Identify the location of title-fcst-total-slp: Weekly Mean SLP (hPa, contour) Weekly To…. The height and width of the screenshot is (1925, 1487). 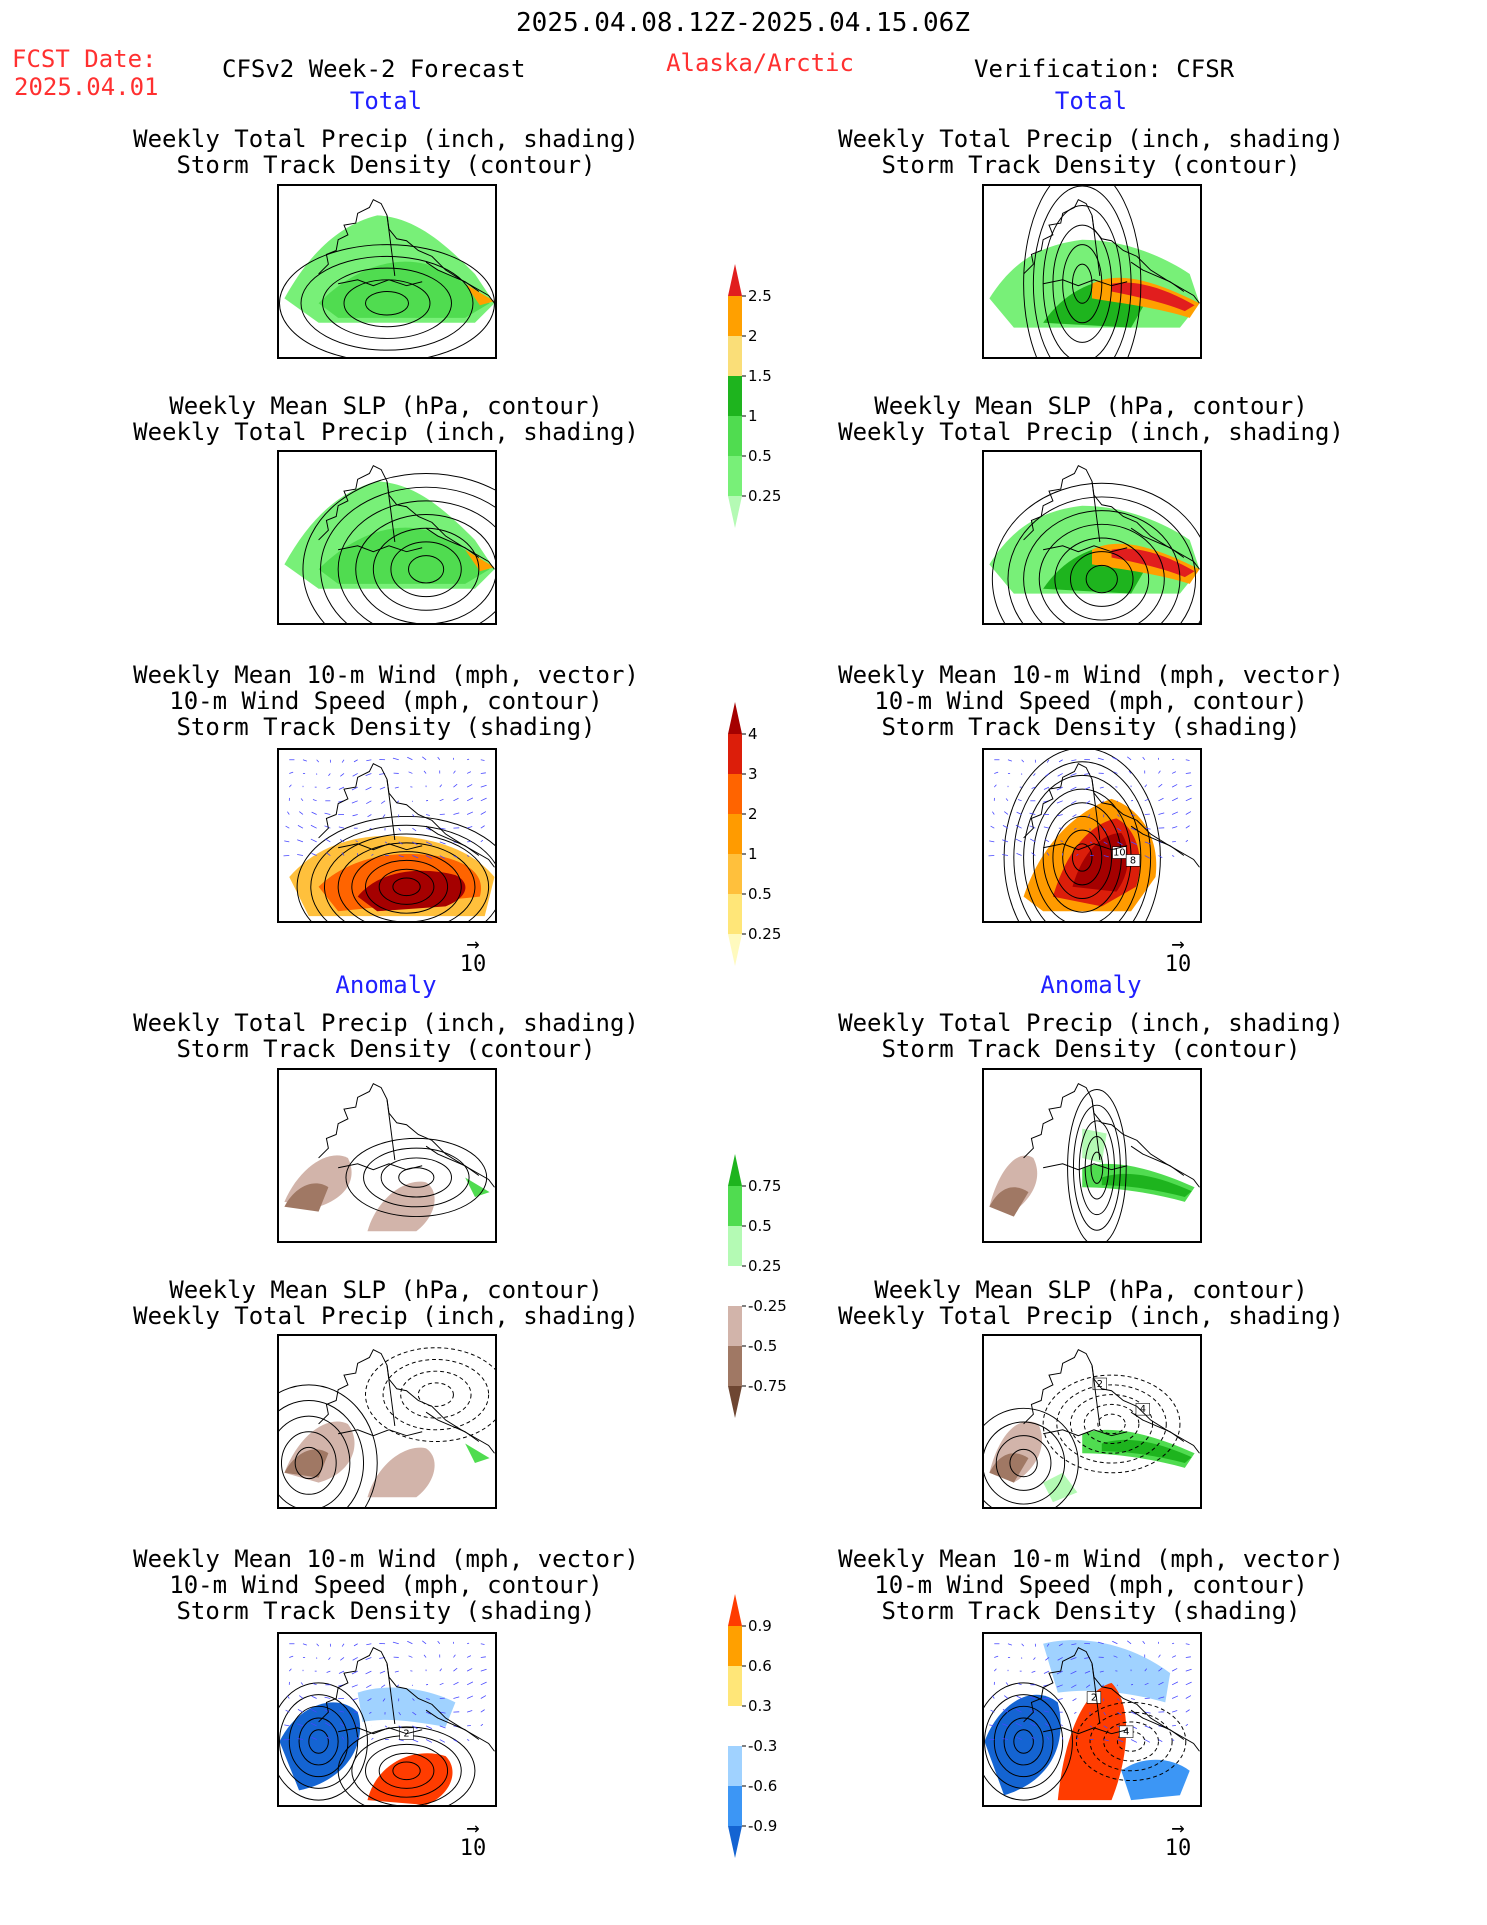
(386, 419).